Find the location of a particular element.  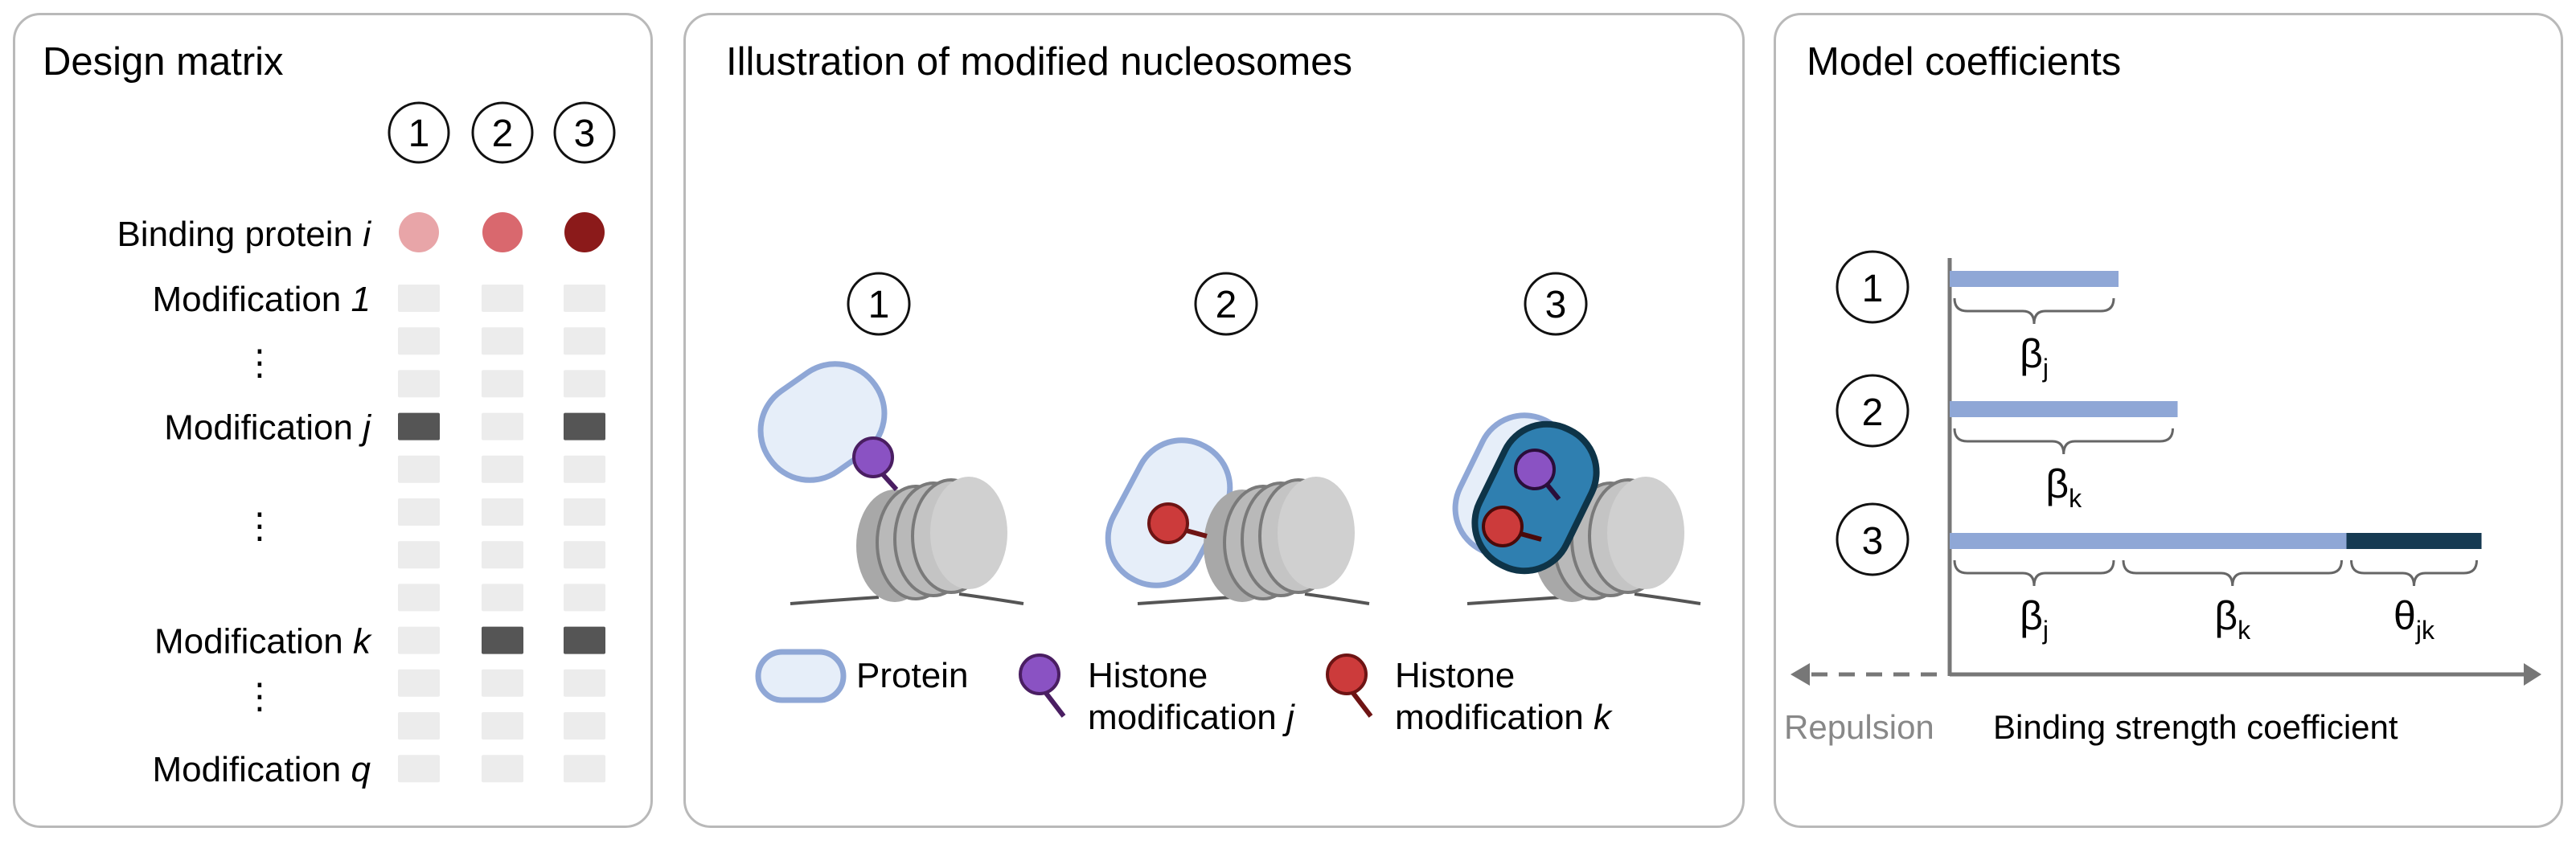

legend-mod-j-line2: modification j is located at coordinates (1191, 717).